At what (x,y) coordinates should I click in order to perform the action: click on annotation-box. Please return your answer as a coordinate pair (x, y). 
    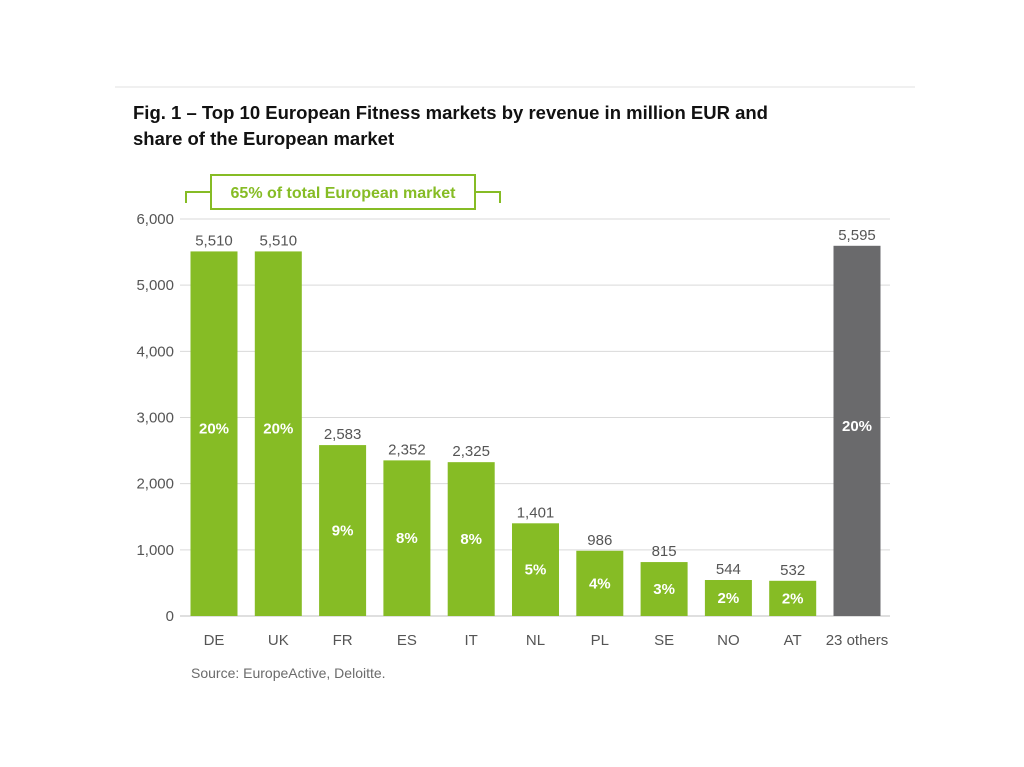
    Looking at the image, I should click on (343, 192).